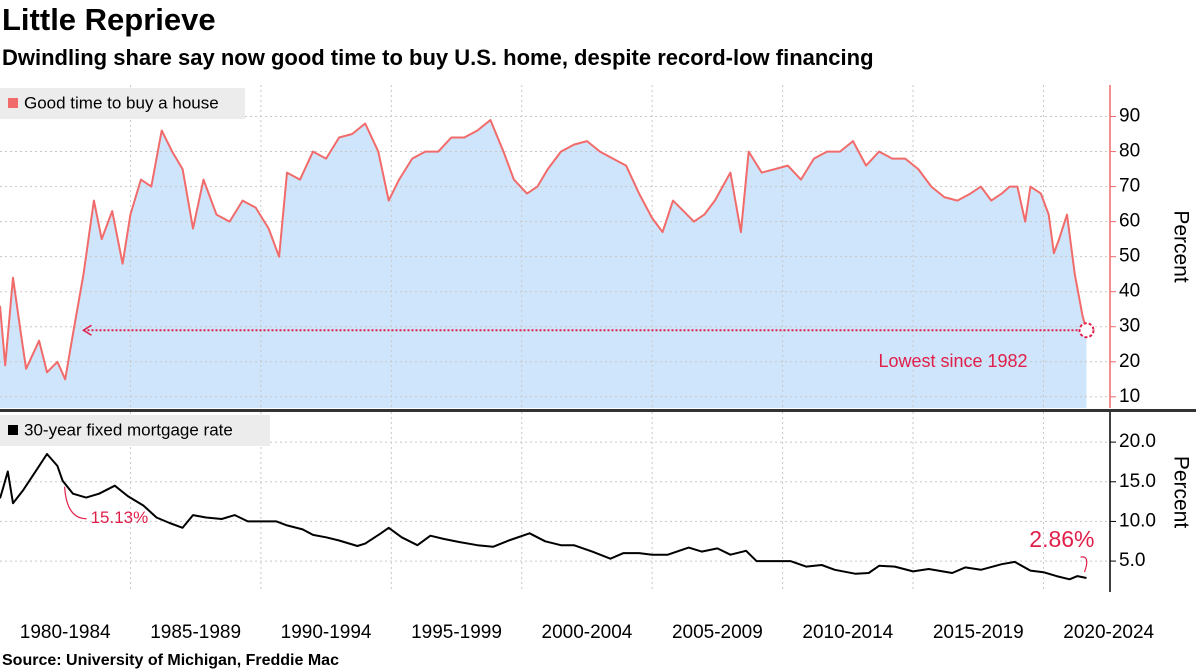 The height and width of the screenshot is (672, 1196). I want to click on legend-label: Good time to buy a house, so click(121, 102).